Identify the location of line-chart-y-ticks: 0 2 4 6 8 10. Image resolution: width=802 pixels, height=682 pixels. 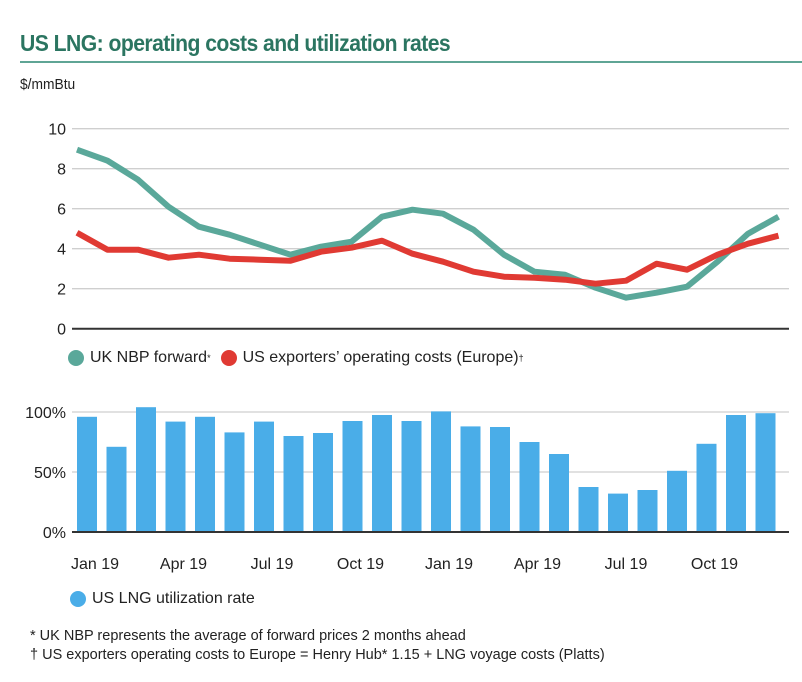
(57, 230).